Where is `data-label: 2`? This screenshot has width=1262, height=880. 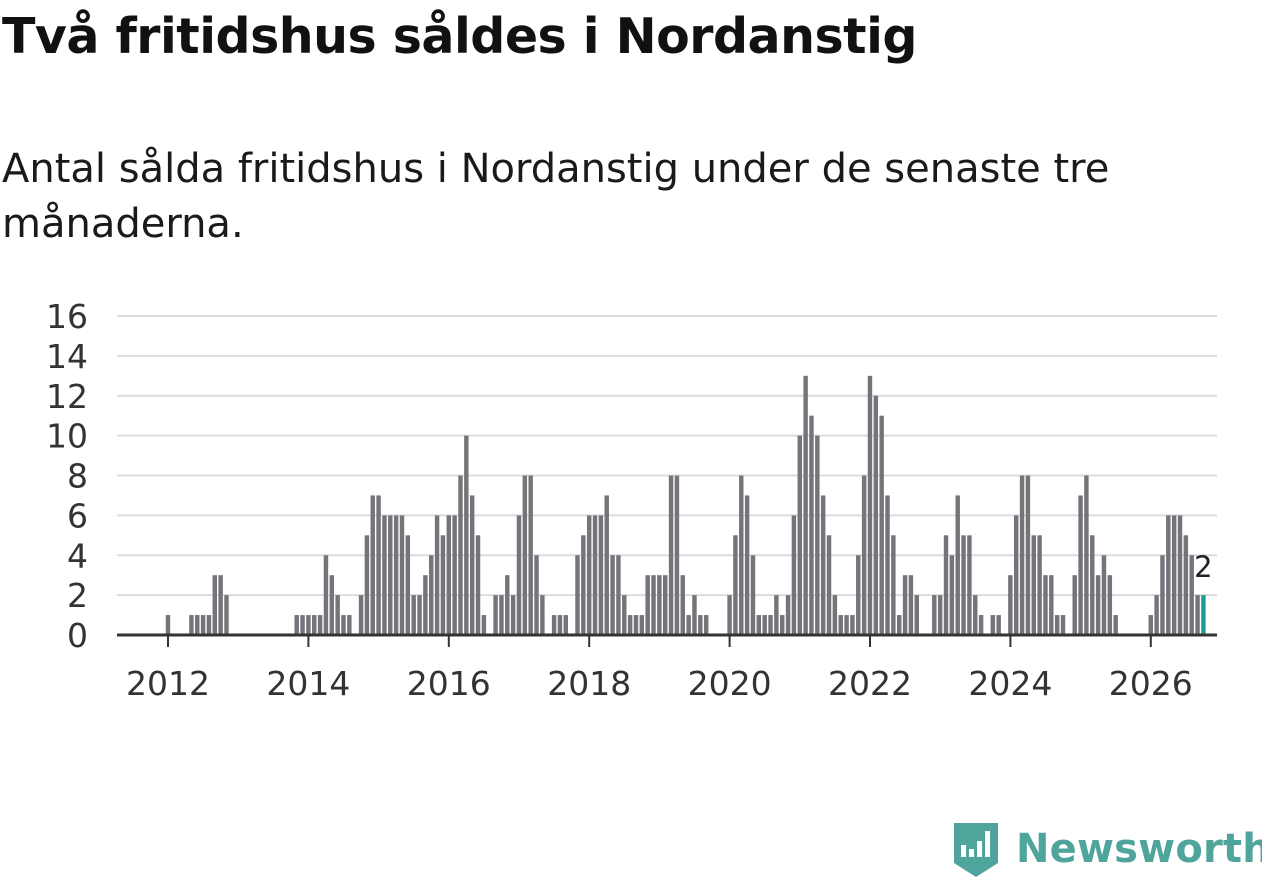 data-label: 2 is located at coordinates (1203, 567).